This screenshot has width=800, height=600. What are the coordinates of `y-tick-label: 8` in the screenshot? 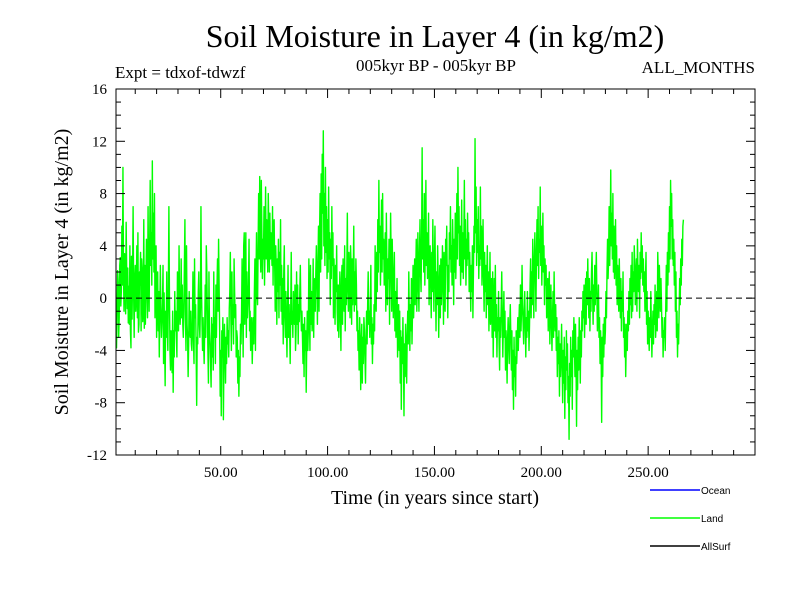 It's located at (104, 195).